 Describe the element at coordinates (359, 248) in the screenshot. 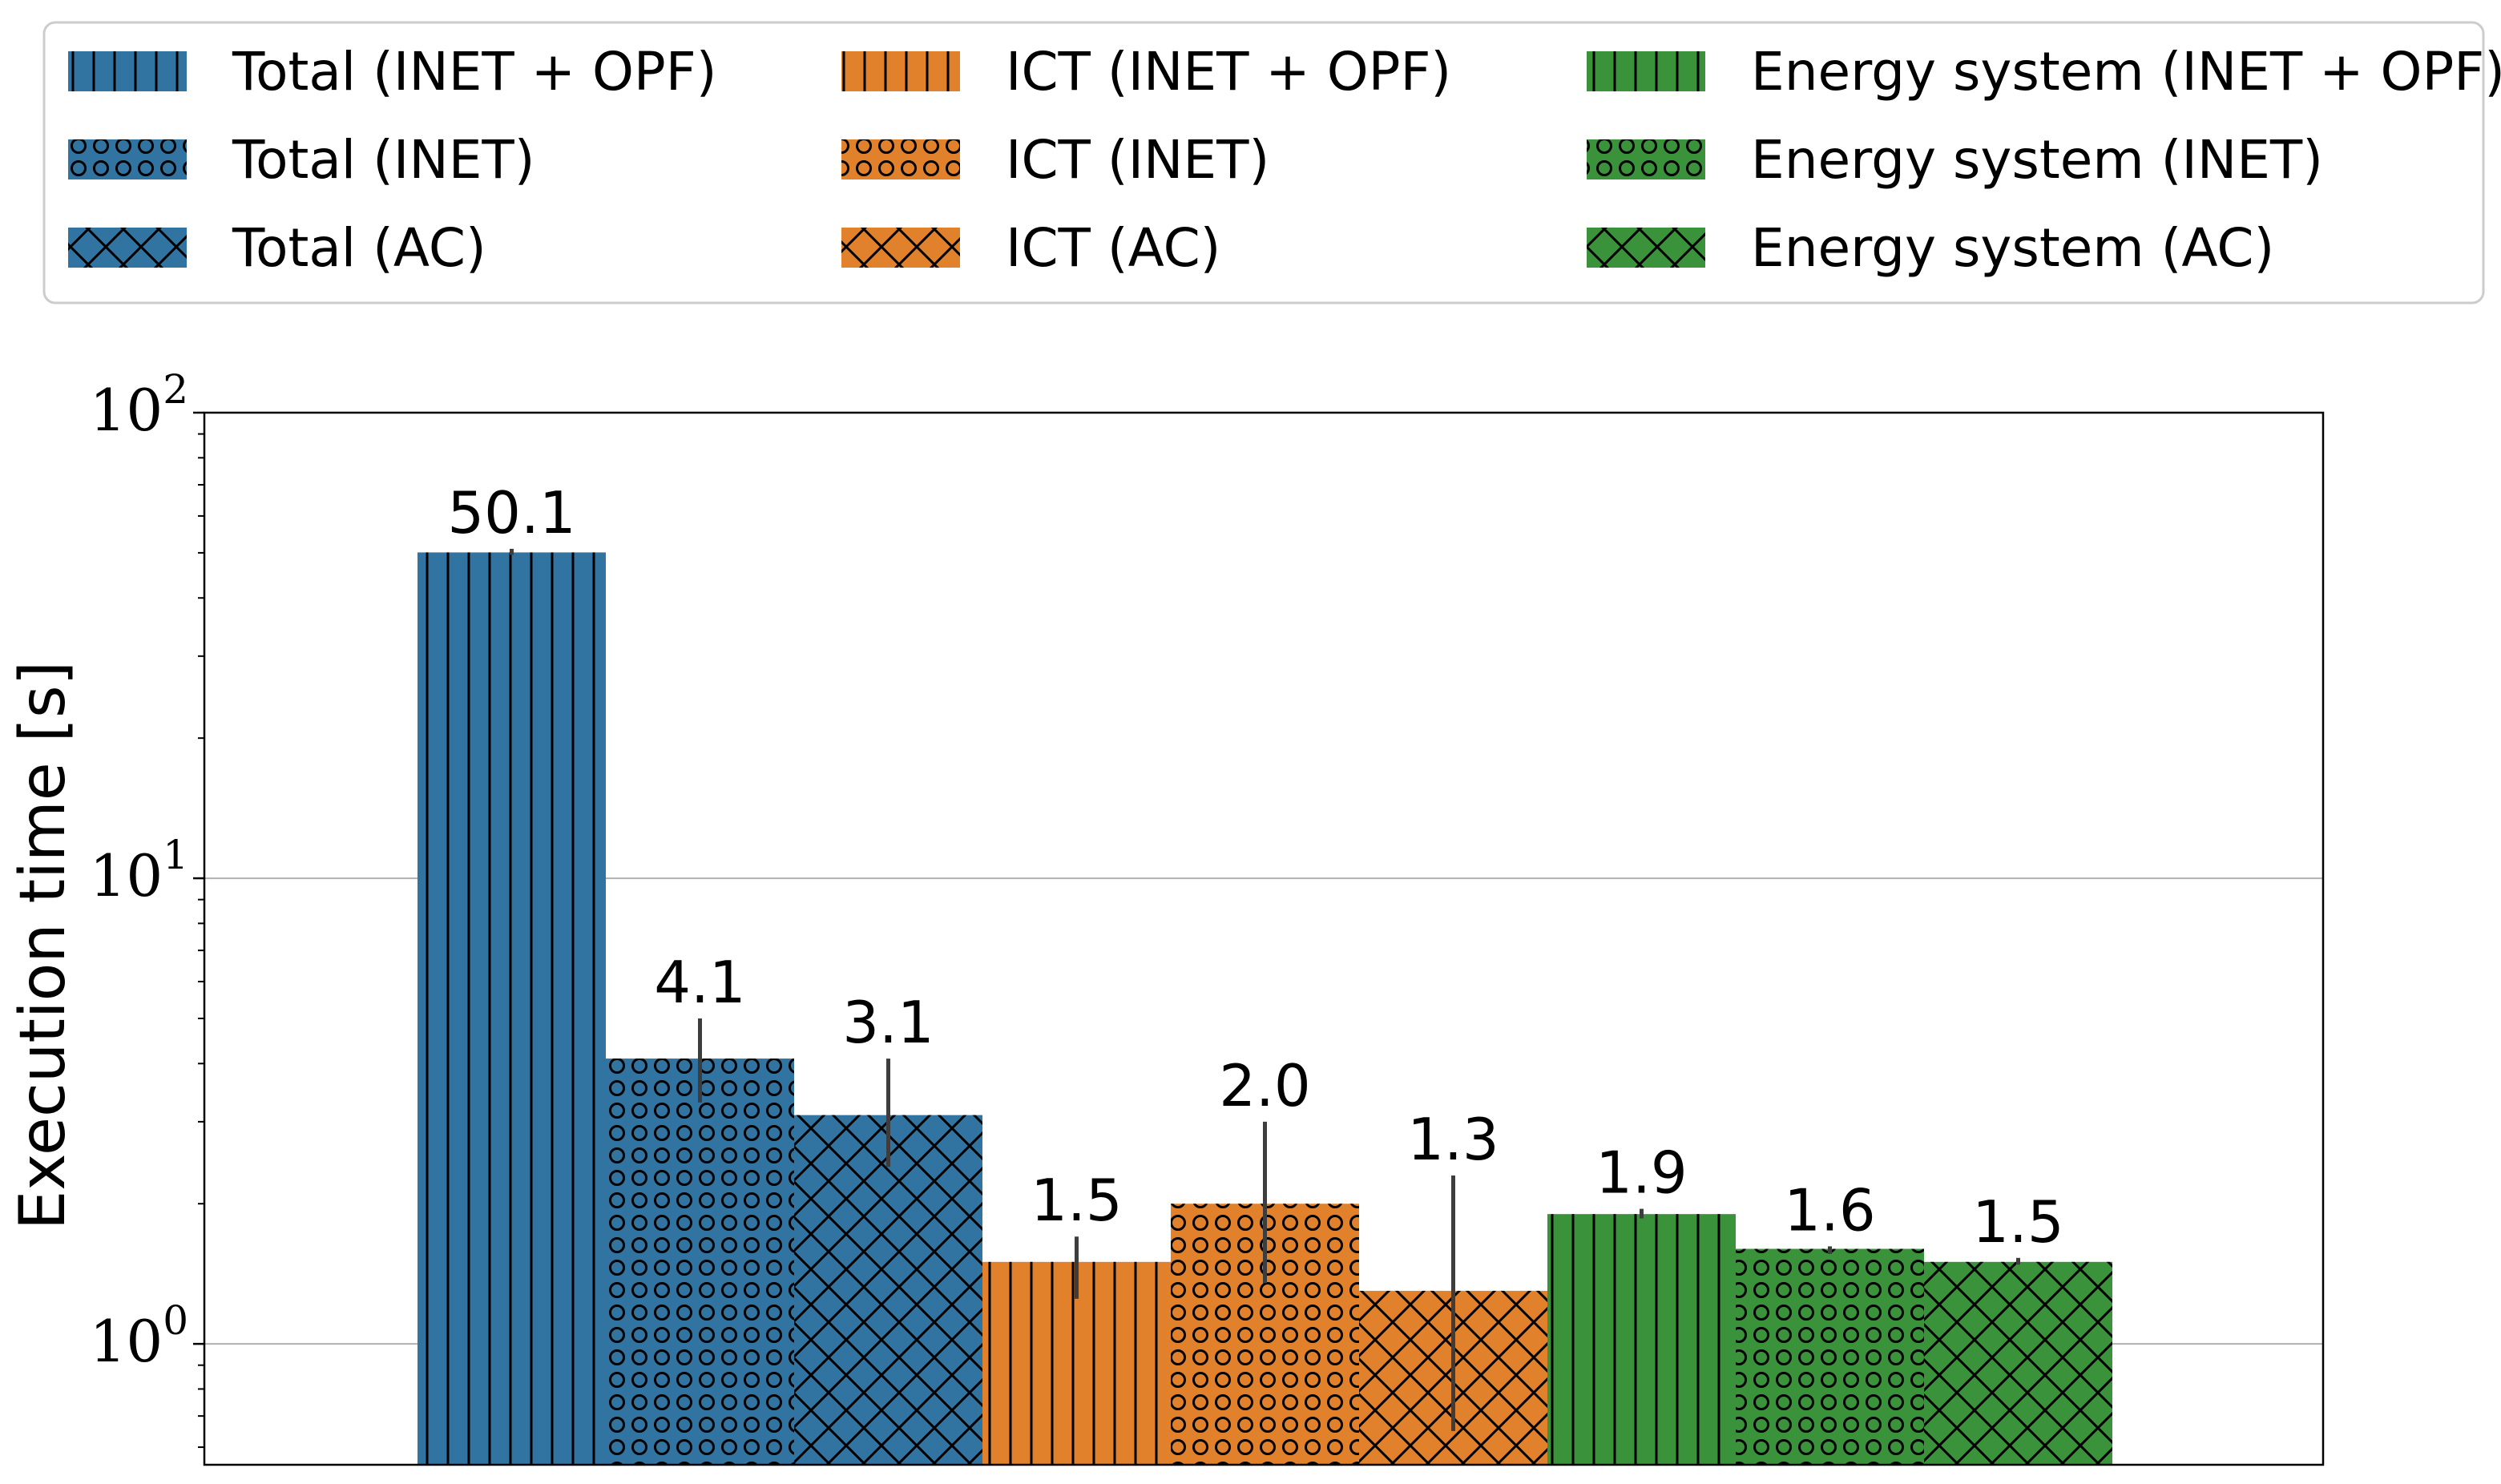

I see `legend-label: Total (AC)` at that location.